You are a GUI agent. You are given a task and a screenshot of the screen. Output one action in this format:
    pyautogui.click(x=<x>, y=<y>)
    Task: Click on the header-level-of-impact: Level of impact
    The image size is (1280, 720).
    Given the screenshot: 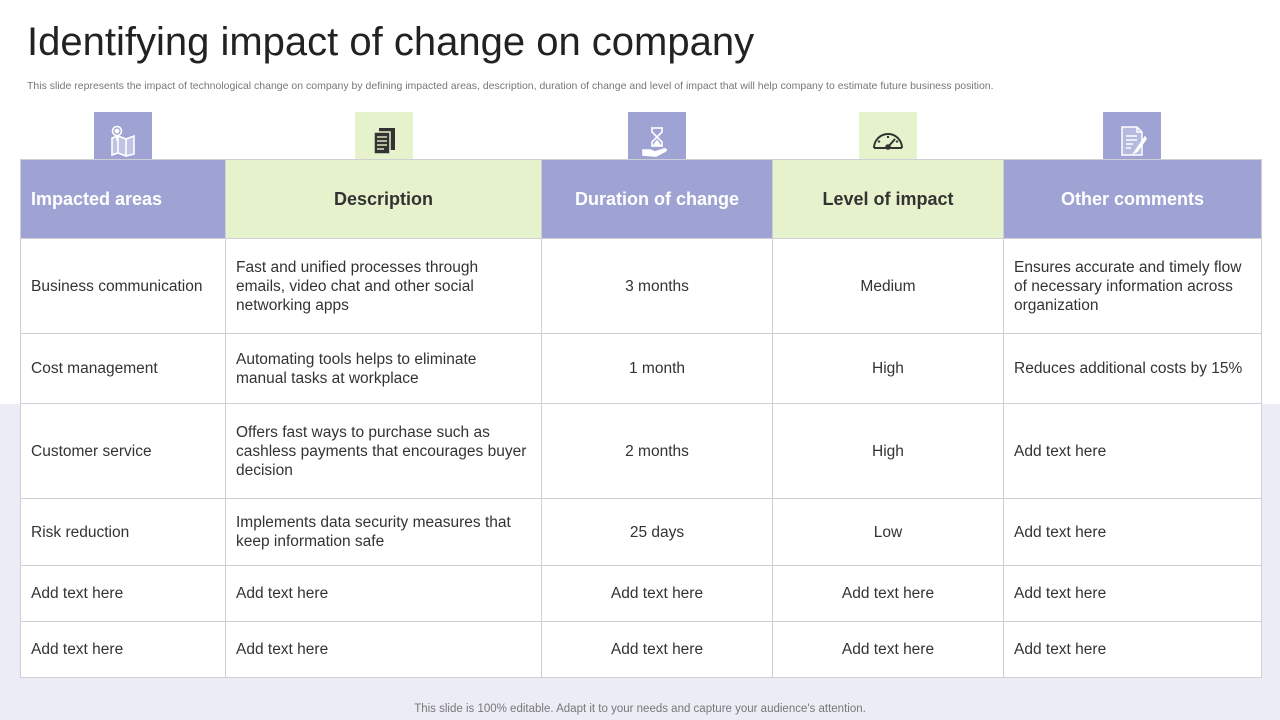 What is the action you would take?
    pyautogui.click(x=888, y=199)
    